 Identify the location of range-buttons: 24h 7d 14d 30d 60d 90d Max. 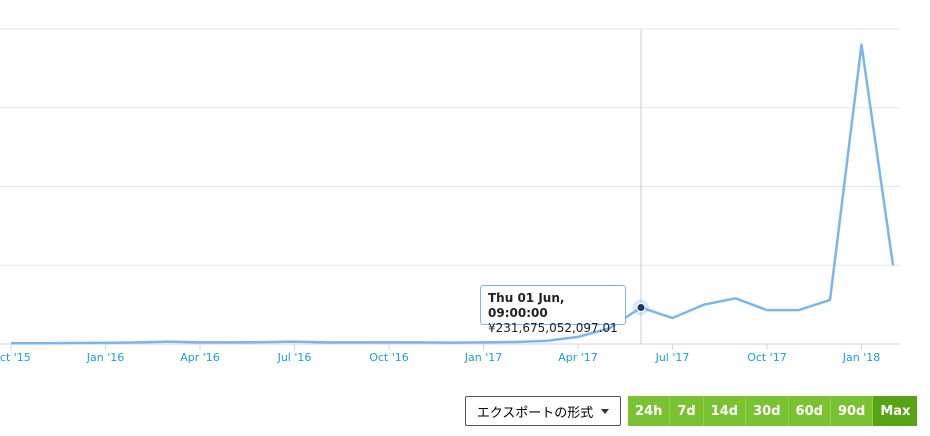
(773, 411).